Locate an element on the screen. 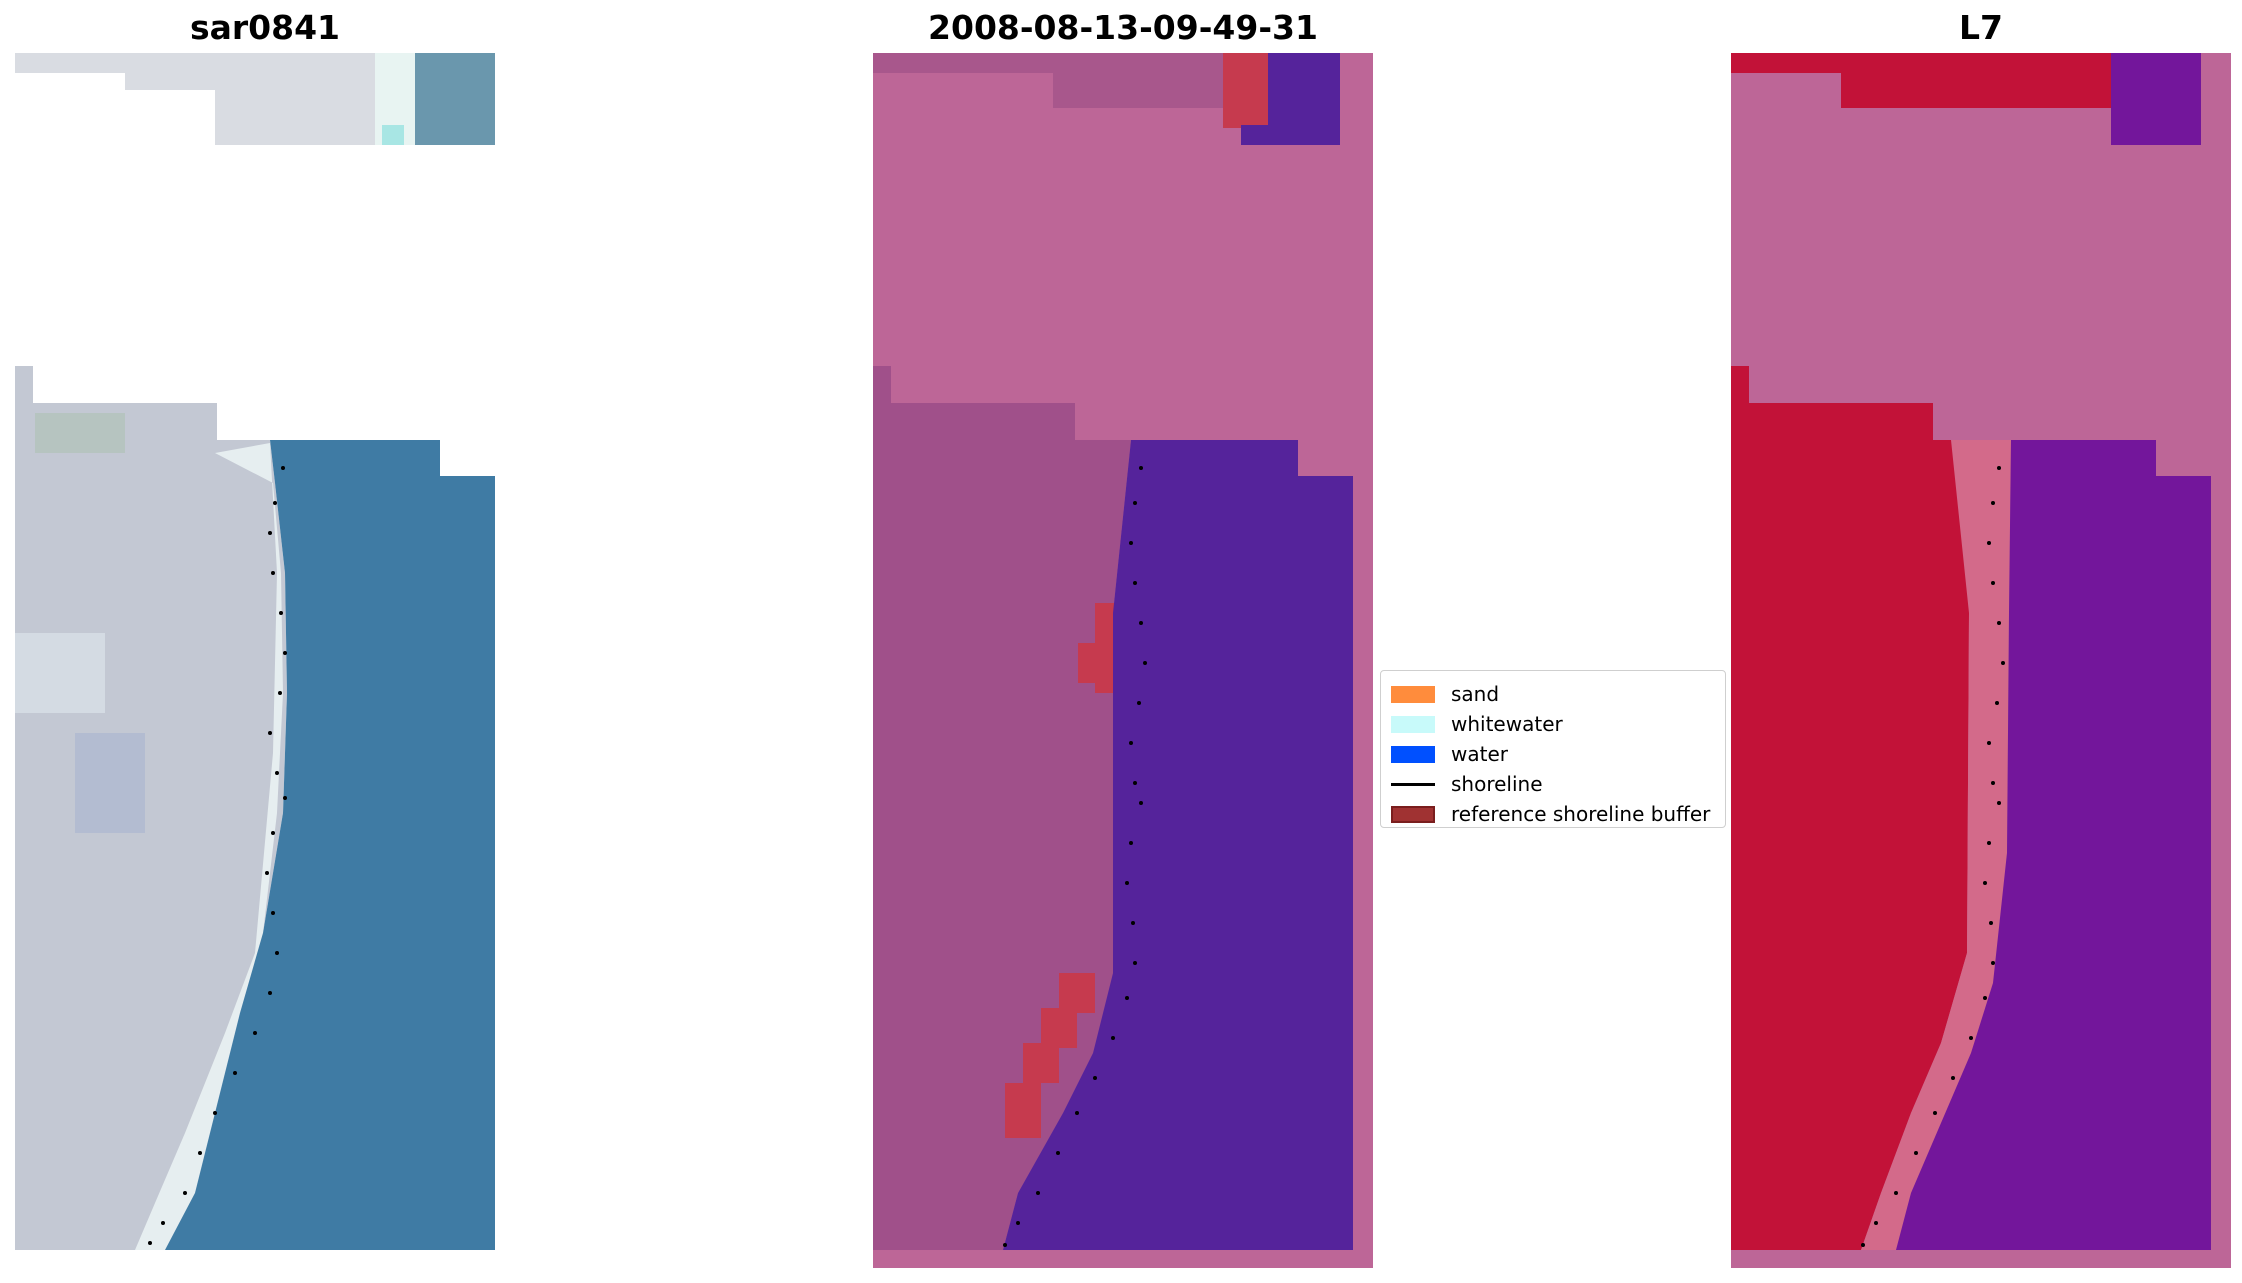 The image size is (2242, 1283). legend-label-sand: sand is located at coordinates (1475, 694).